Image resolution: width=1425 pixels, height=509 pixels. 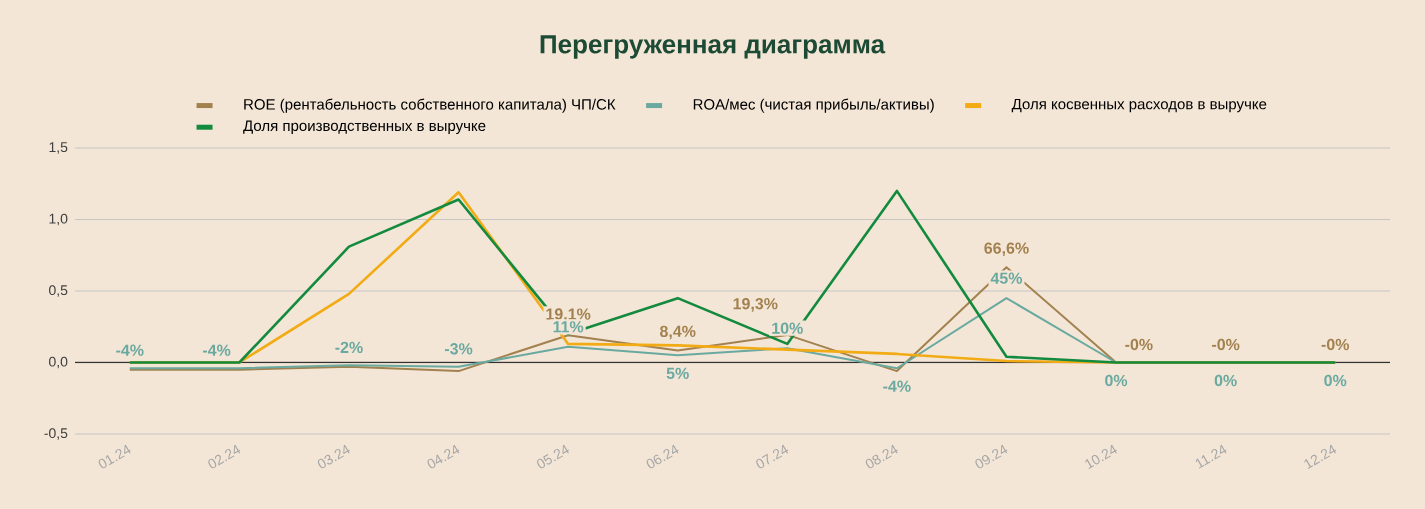 What do you see at coordinates (58, 362) in the screenshot?
I see `y-tick-label: 0,0` at bounding box center [58, 362].